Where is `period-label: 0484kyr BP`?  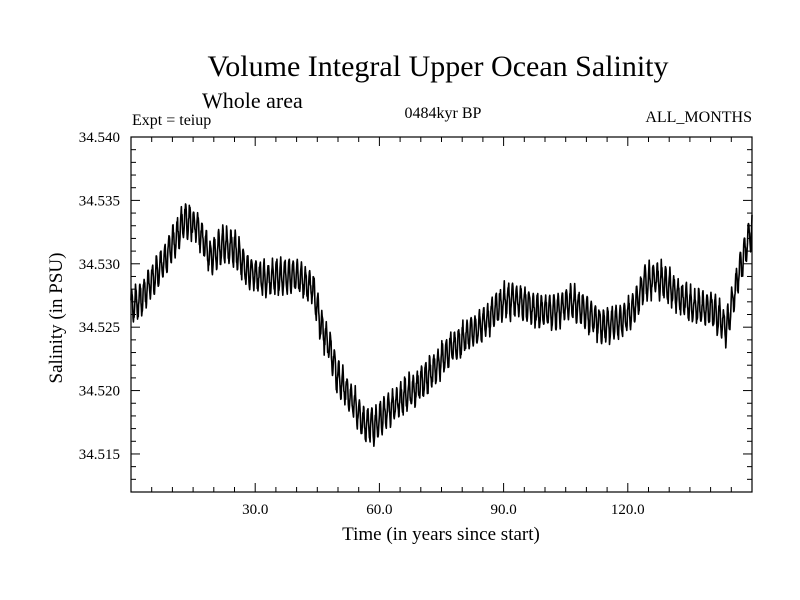 period-label: 0484kyr BP is located at coordinates (443, 113).